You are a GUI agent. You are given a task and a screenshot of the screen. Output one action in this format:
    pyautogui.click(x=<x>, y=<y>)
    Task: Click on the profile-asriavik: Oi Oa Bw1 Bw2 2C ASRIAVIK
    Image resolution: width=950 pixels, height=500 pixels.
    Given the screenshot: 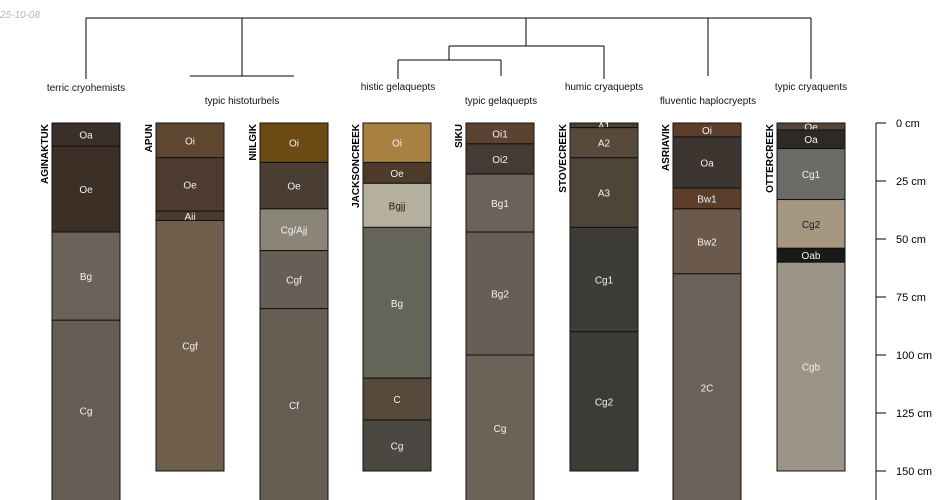 What is the action you would take?
    pyautogui.click(x=701, y=311)
    